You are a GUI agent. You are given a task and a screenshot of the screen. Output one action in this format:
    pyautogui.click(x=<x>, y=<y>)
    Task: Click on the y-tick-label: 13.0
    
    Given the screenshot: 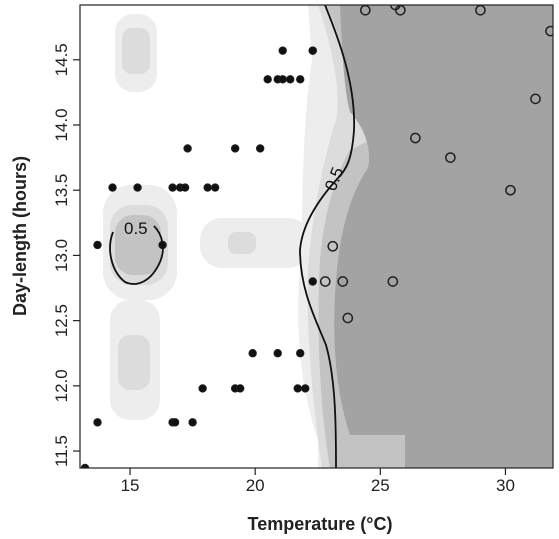 What is the action you would take?
    pyautogui.click(x=61, y=255)
    